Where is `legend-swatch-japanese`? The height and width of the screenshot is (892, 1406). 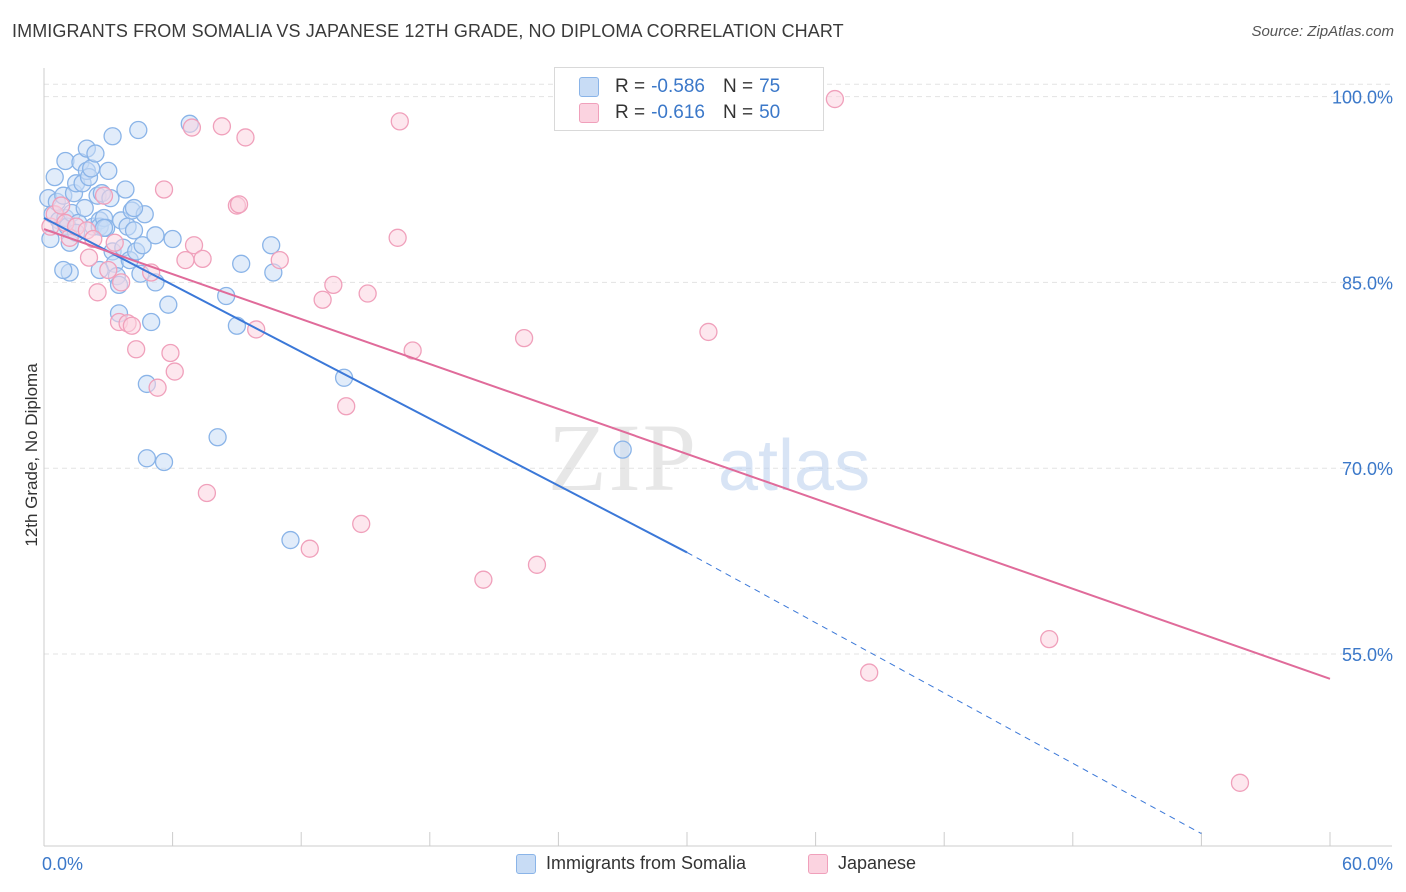
legend-swatch-japanese is located at coordinates (589, 113).